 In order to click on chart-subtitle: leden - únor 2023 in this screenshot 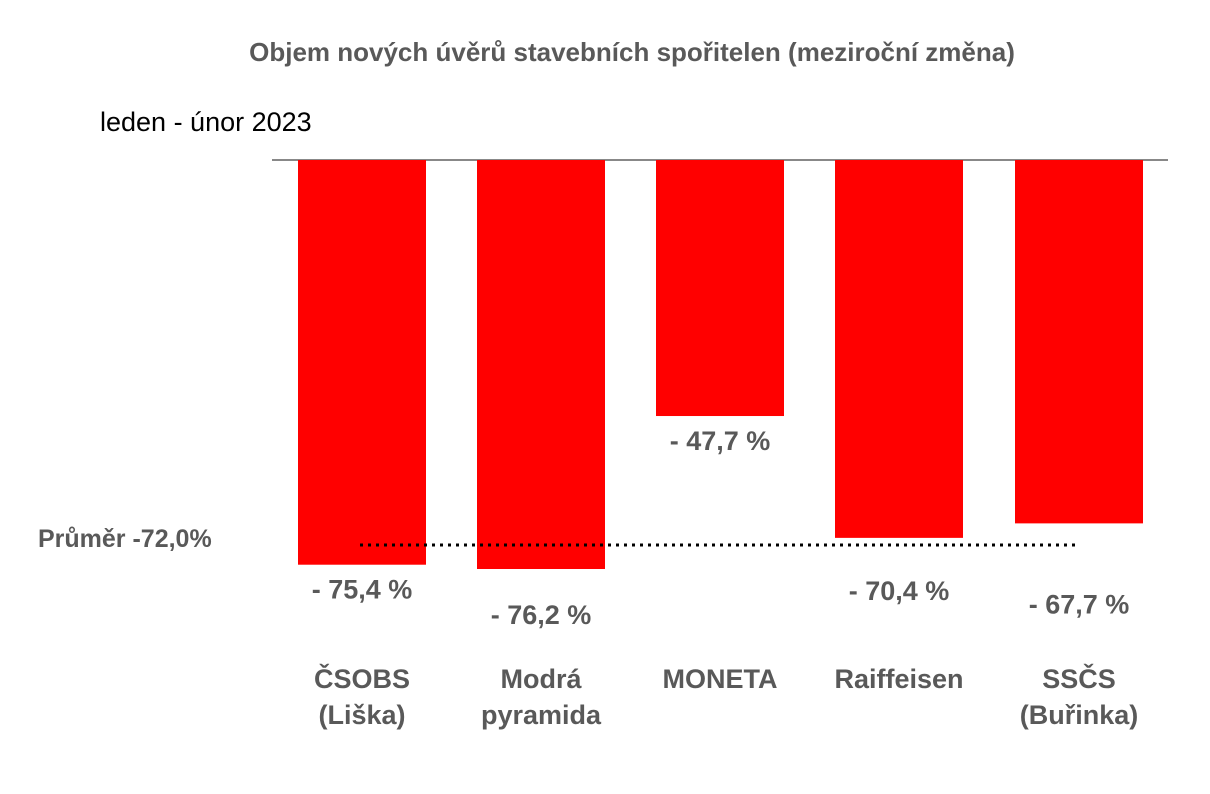, I will do `click(206, 122)`.